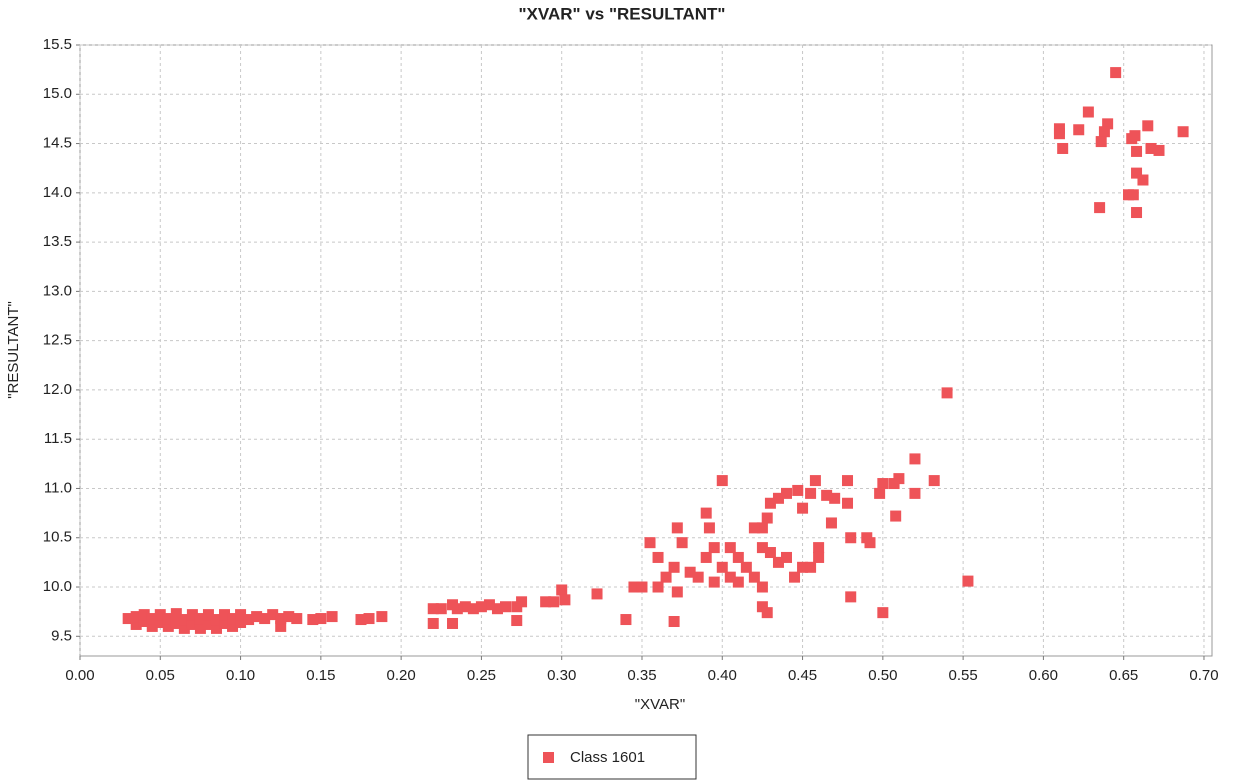 This screenshot has height=784, width=1244. I want to click on legend-label: Class 1601, so click(607, 757).